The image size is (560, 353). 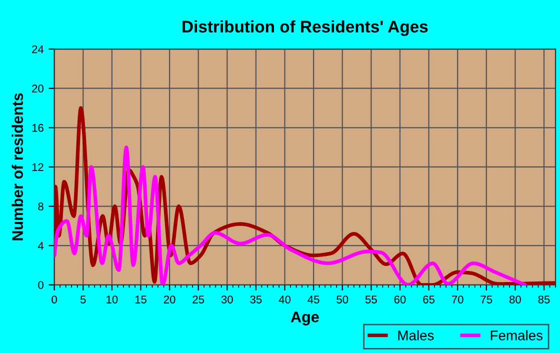 I want to click on legend-label: Males, so click(x=416, y=335).